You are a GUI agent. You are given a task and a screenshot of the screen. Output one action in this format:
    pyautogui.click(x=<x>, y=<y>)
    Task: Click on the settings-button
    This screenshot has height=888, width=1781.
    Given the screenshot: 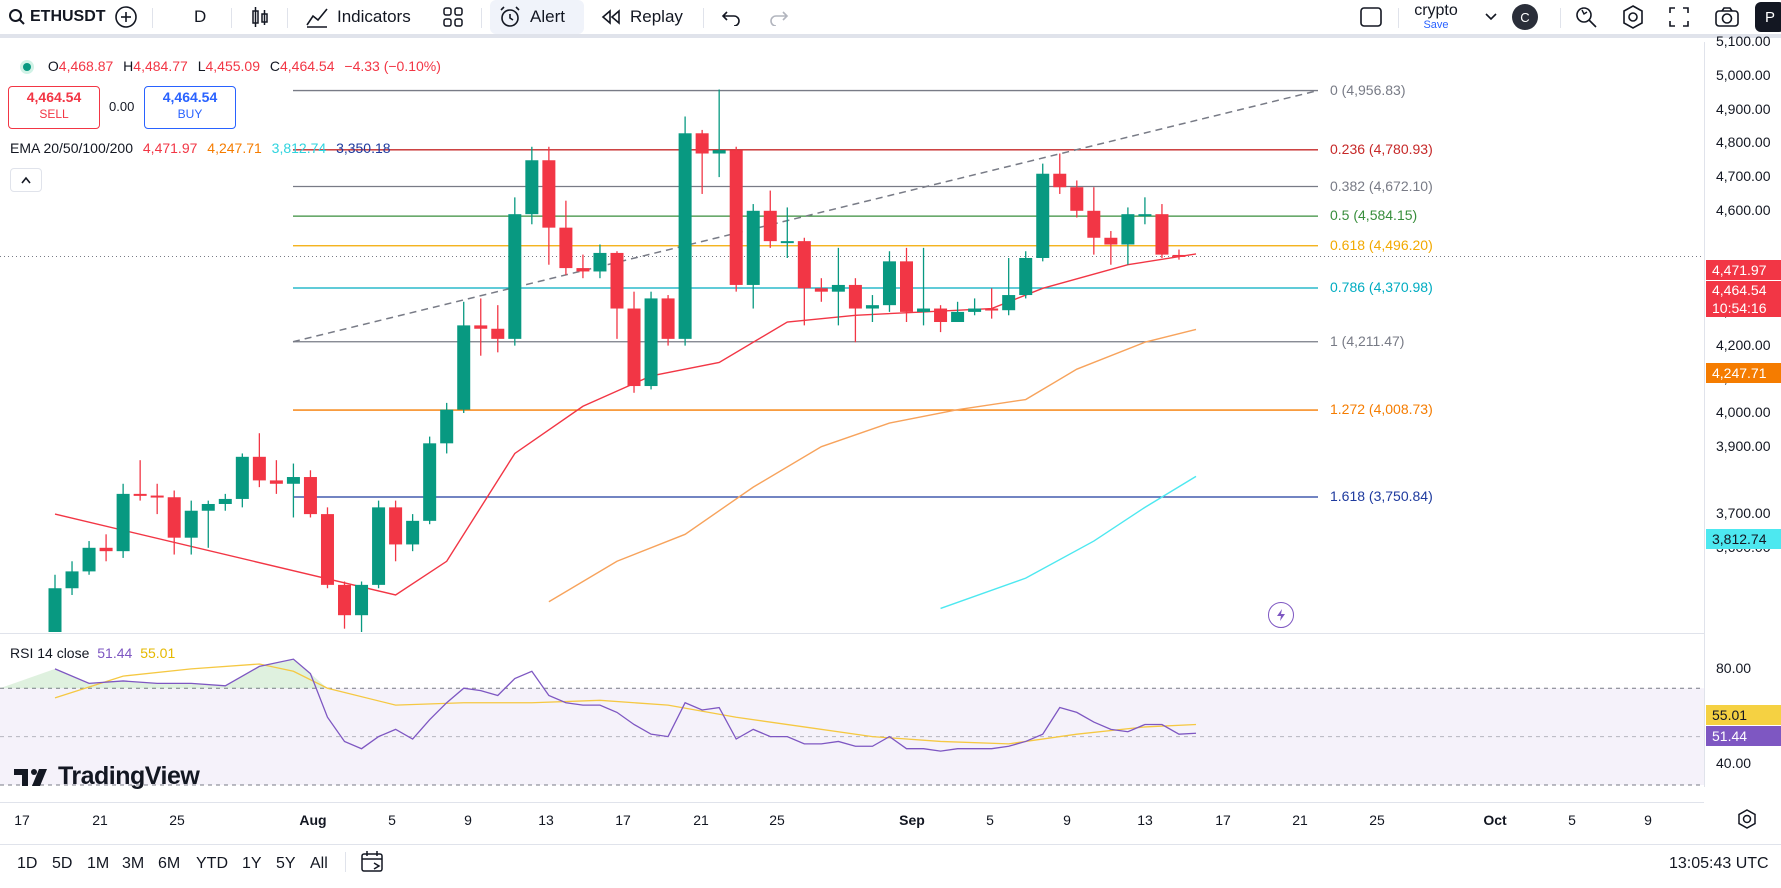 What is the action you would take?
    pyautogui.click(x=1633, y=17)
    